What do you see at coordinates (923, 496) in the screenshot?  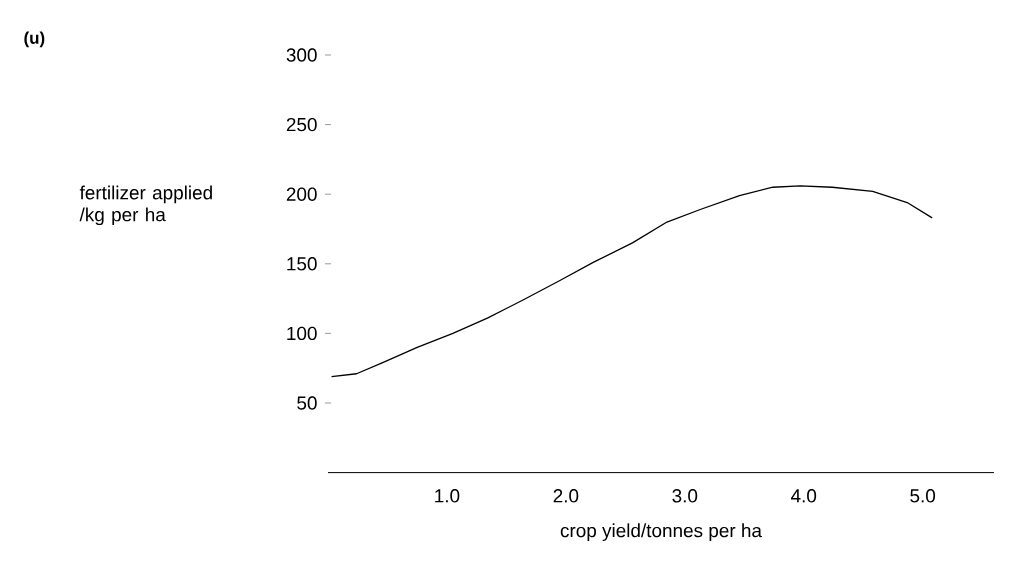 I see `x-tick-label: 5.0` at bounding box center [923, 496].